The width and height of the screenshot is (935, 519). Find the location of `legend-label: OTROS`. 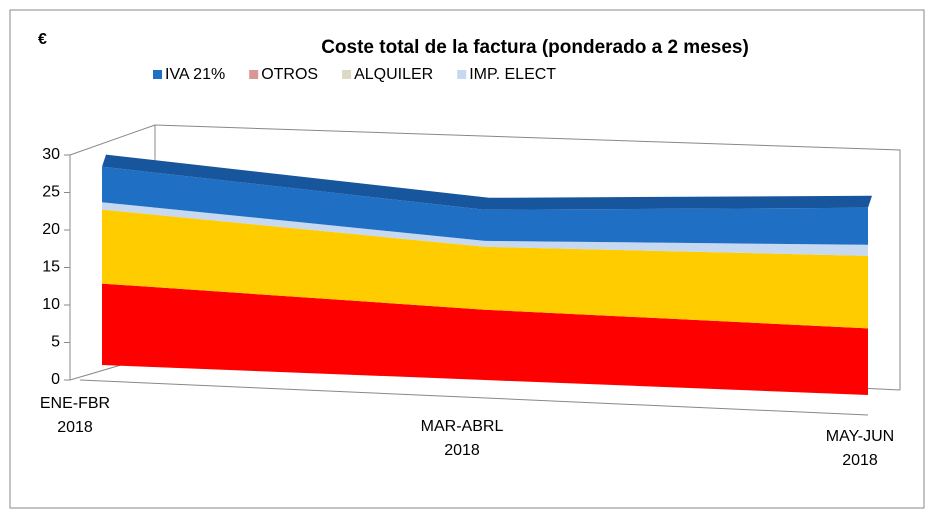

legend-label: OTROS is located at coordinates (289, 74).